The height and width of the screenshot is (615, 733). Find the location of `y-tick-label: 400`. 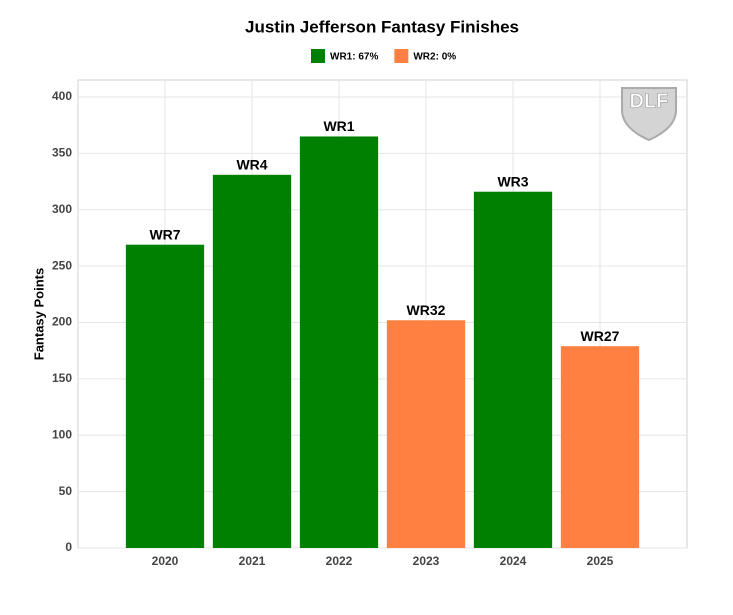

y-tick-label: 400 is located at coordinates (62, 96).